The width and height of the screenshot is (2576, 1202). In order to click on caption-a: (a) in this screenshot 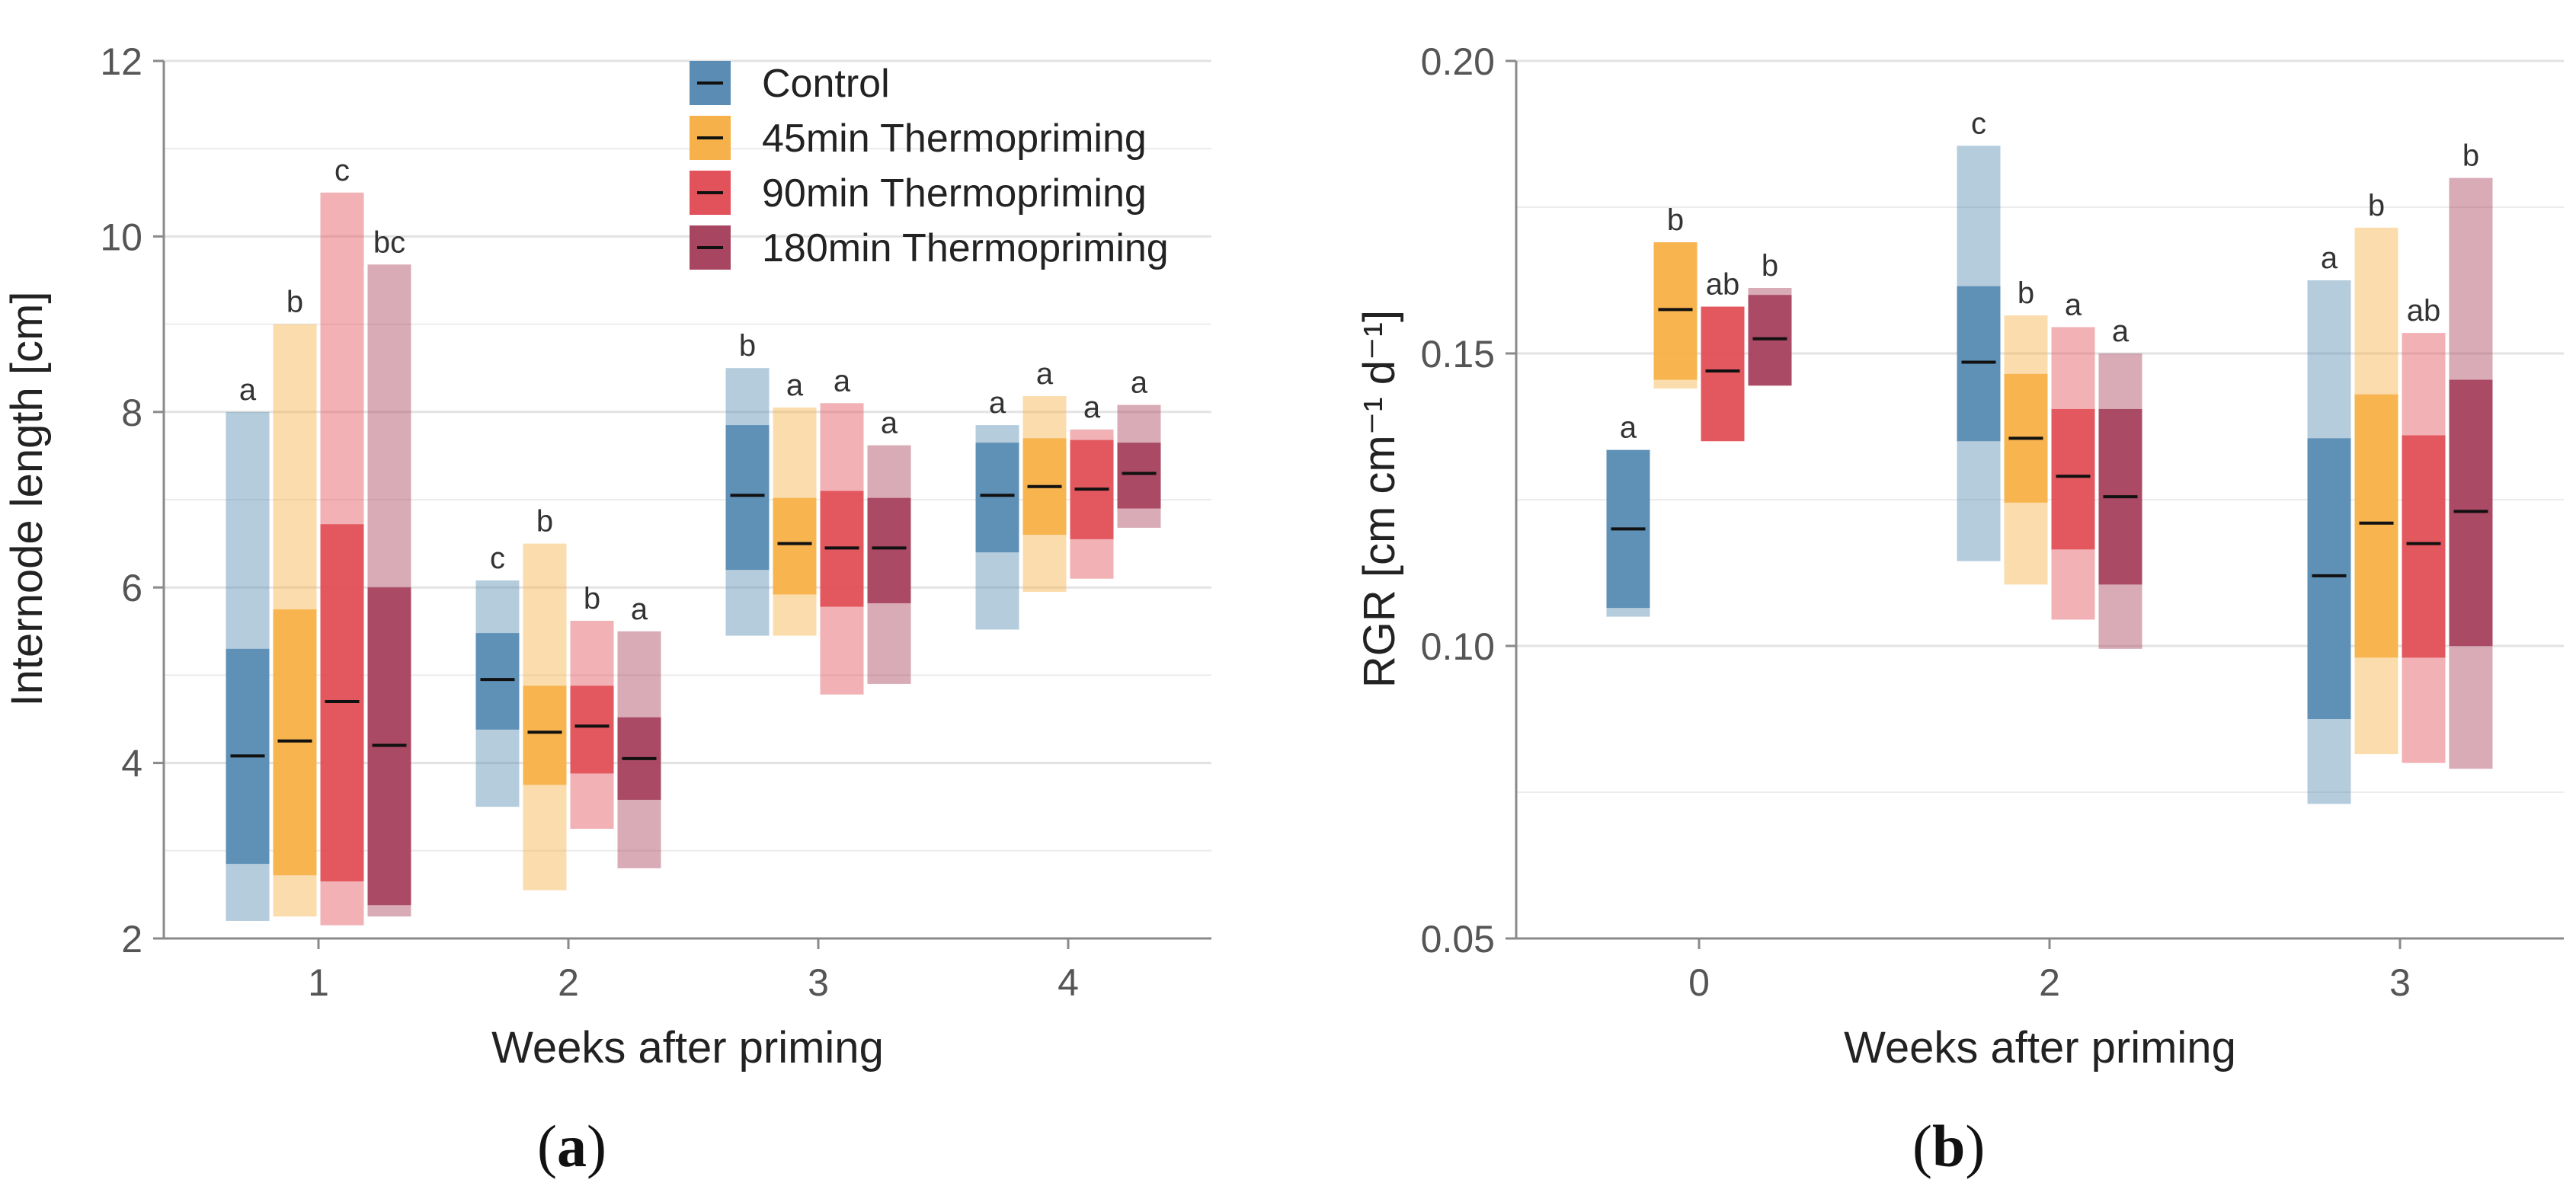, I will do `click(571, 1146)`.